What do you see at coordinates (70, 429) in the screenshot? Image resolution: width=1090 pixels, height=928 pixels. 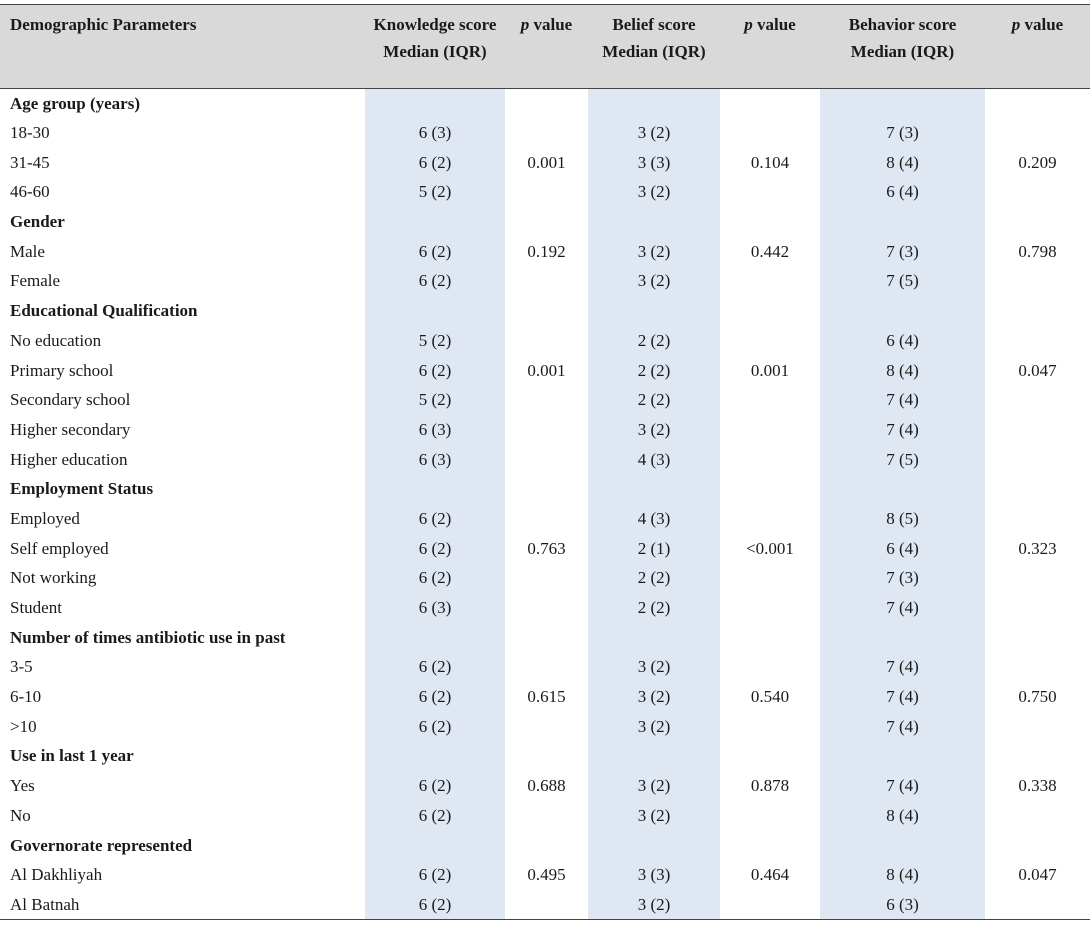 I see `row-label: Higher secondary` at bounding box center [70, 429].